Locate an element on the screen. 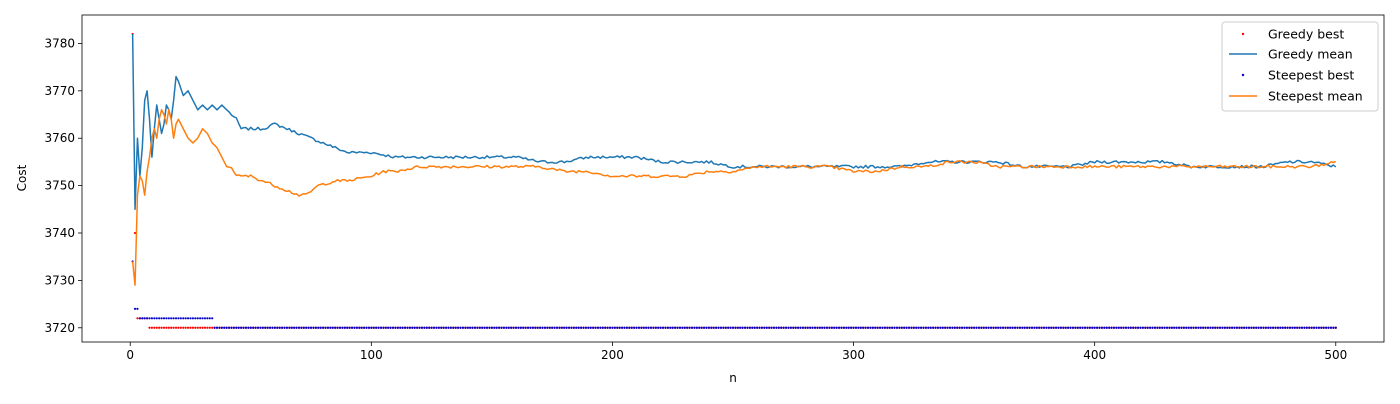  x-tick-label: 200 is located at coordinates (612, 355).